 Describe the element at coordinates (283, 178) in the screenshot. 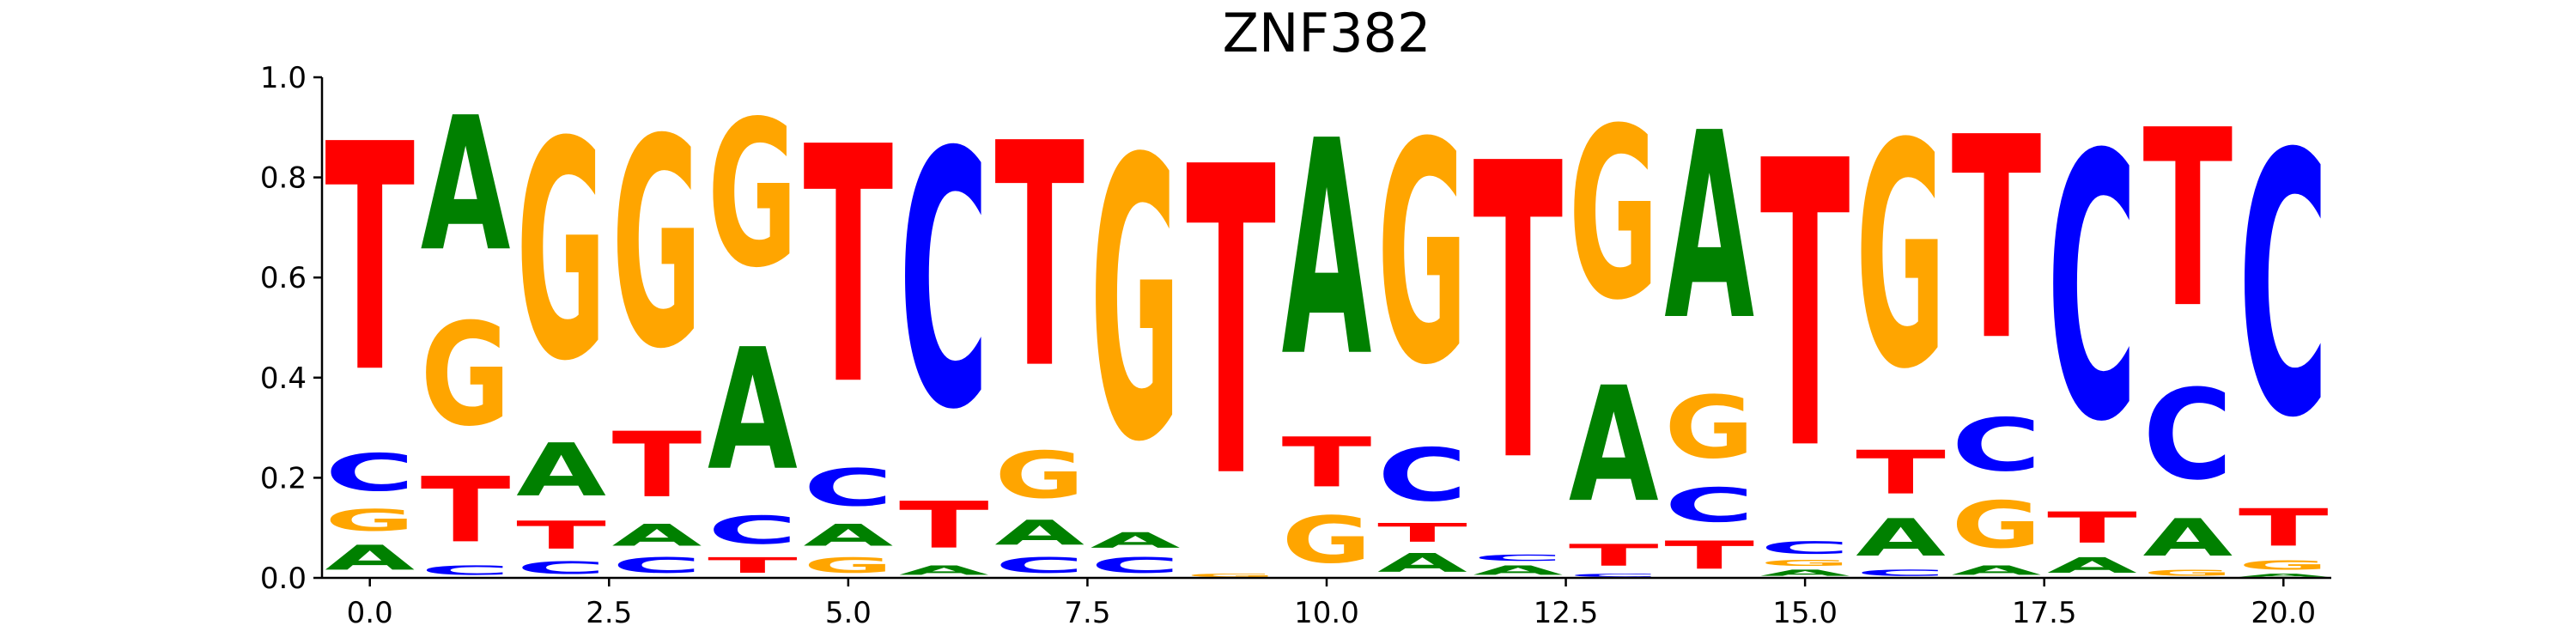

I see `y-tick-label: 0.8` at that location.